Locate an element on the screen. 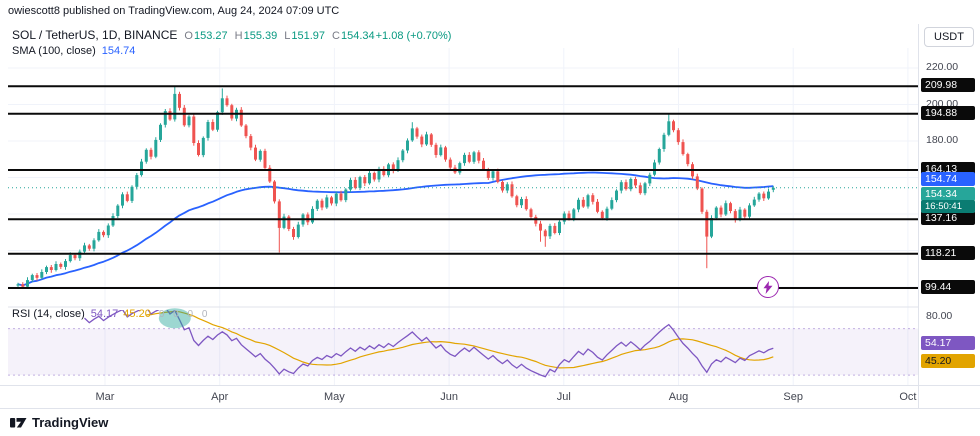 The height and width of the screenshot is (436, 980). level-price-badge: 118.21 is located at coordinates (948, 252).